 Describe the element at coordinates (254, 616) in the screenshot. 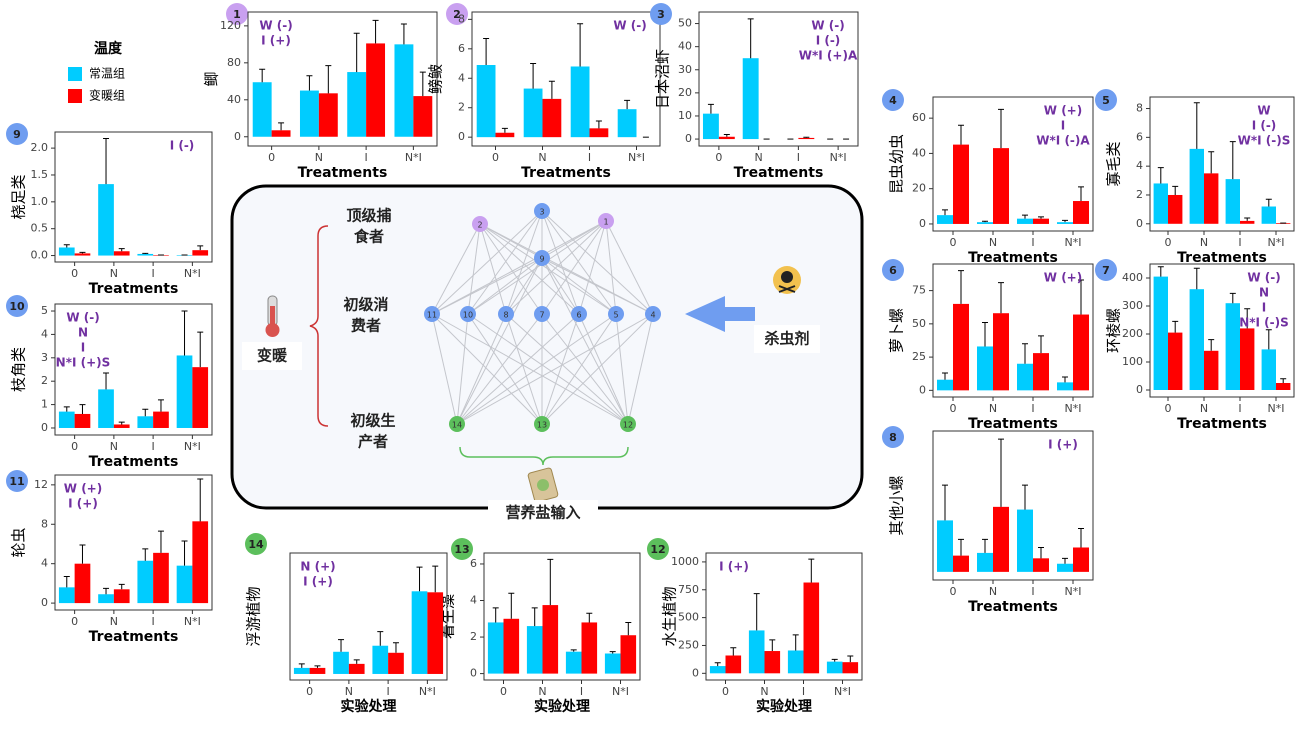

I see `y-axis-label: 浮游植物` at that location.